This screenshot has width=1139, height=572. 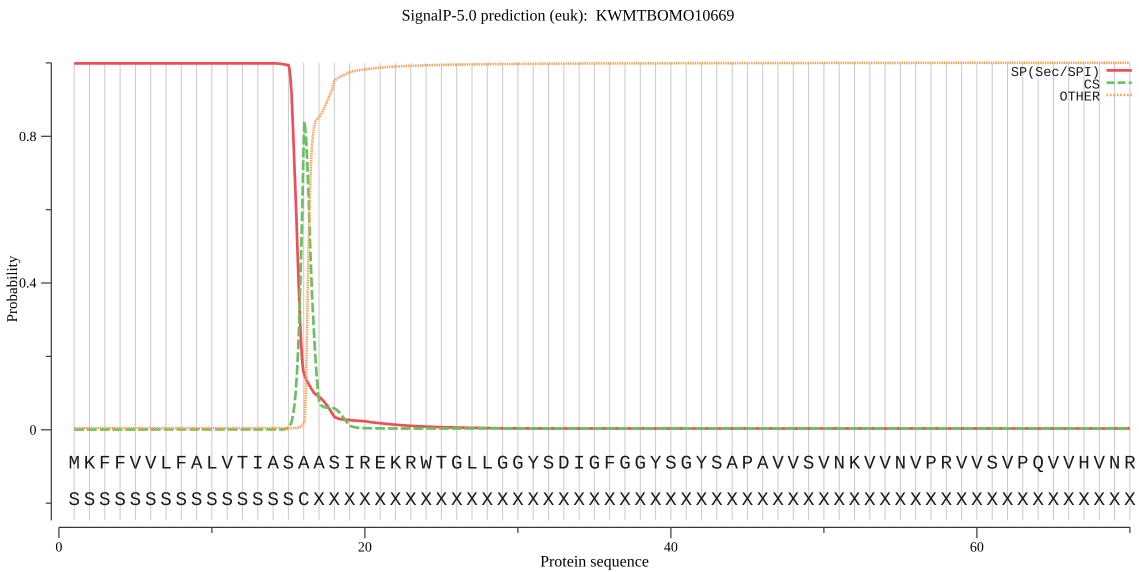 What do you see at coordinates (33, 431) in the screenshot?
I see `svg-text: 0` at bounding box center [33, 431].